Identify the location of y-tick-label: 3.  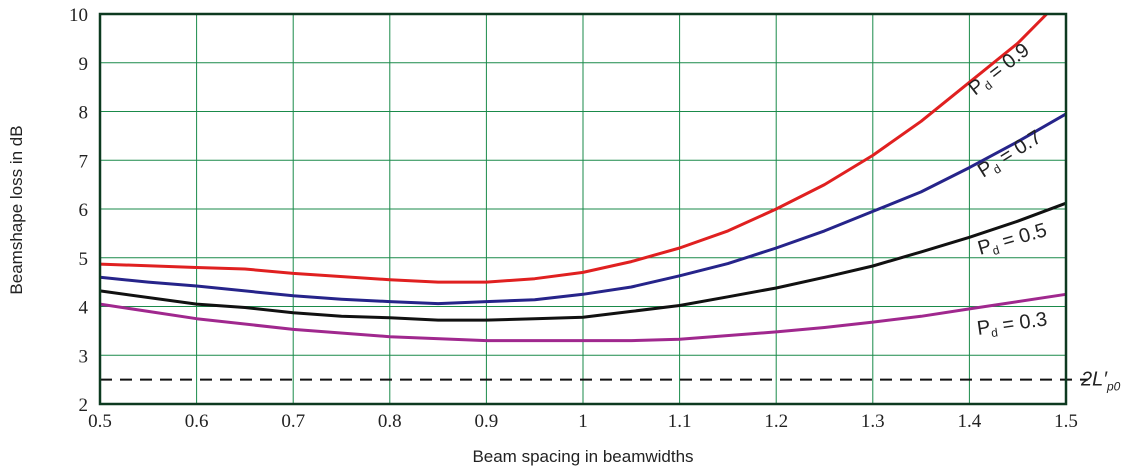
(84, 356).